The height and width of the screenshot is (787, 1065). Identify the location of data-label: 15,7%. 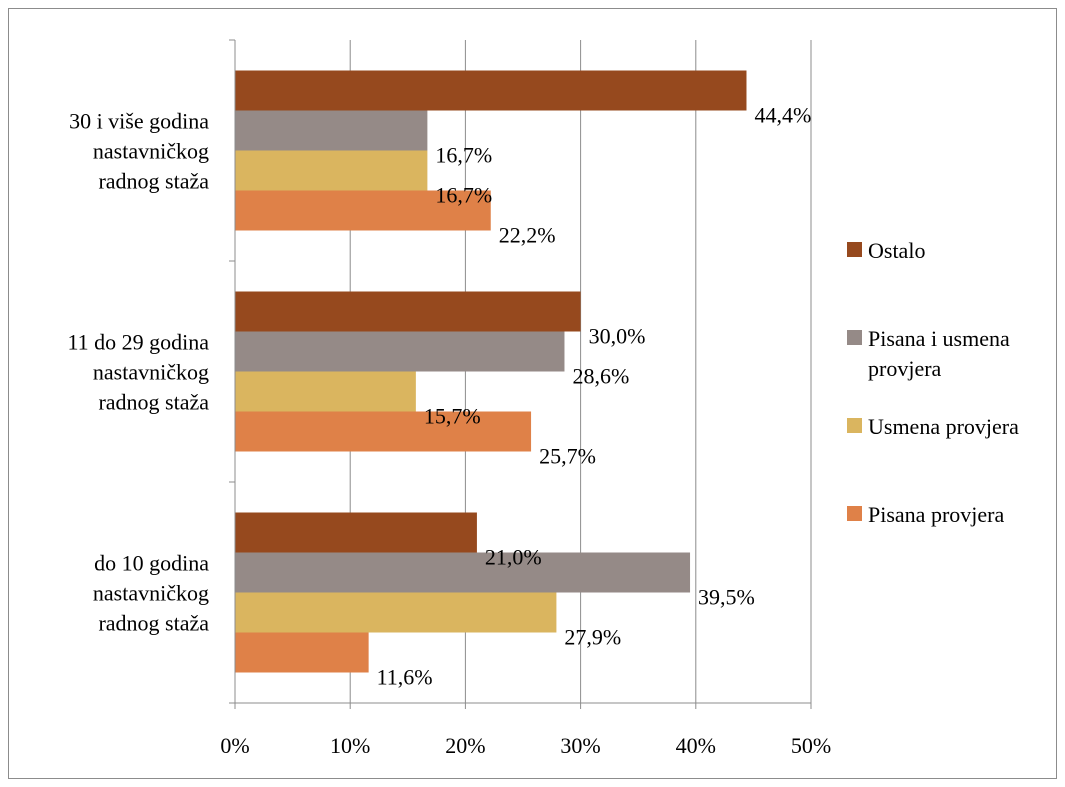
(452, 416).